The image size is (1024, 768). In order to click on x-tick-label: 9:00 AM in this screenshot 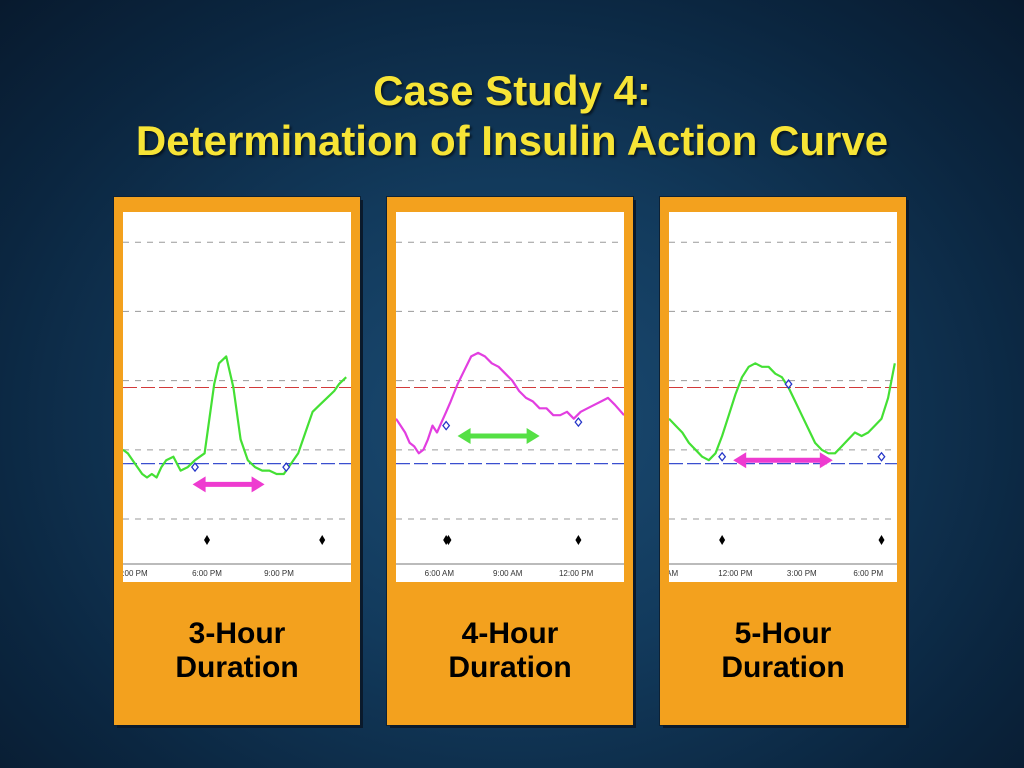, I will do `click(508, 573)`.